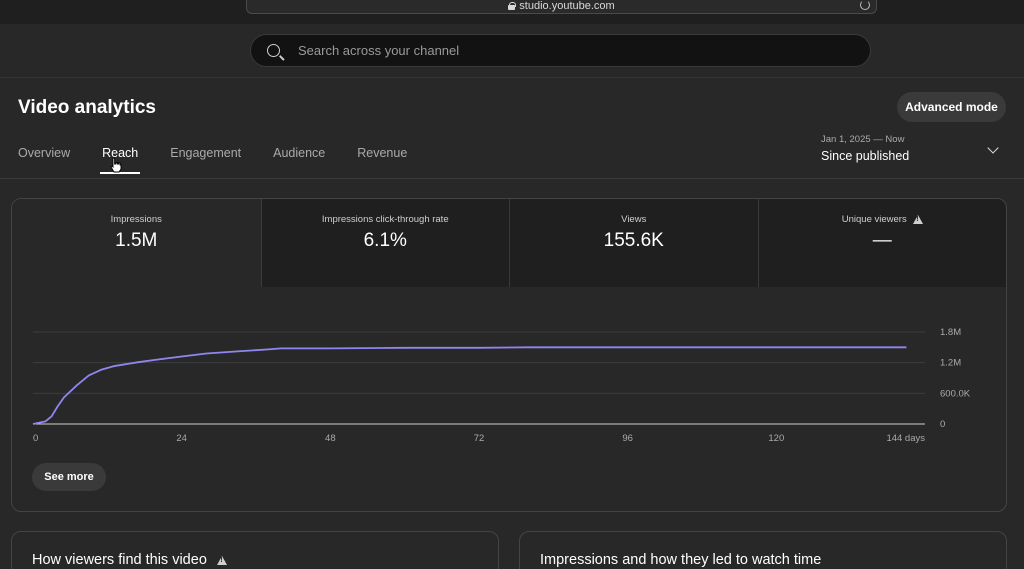  I want to click on metric-value: 155.6K, so click(633, 240).